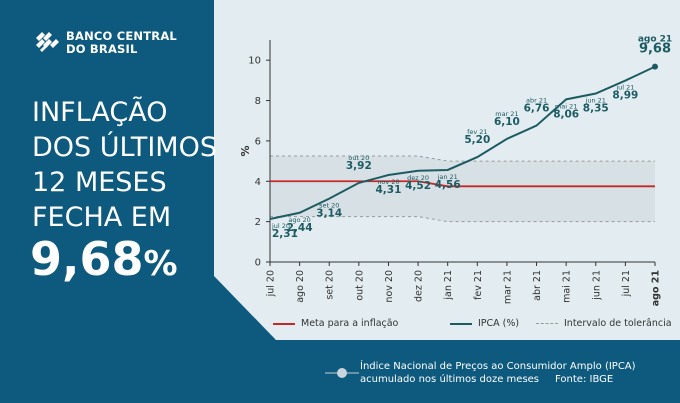  Describe the element at coordinates (584, 379) in the screenshot. I see `footer-source: Fonte: IBGE` at that location.